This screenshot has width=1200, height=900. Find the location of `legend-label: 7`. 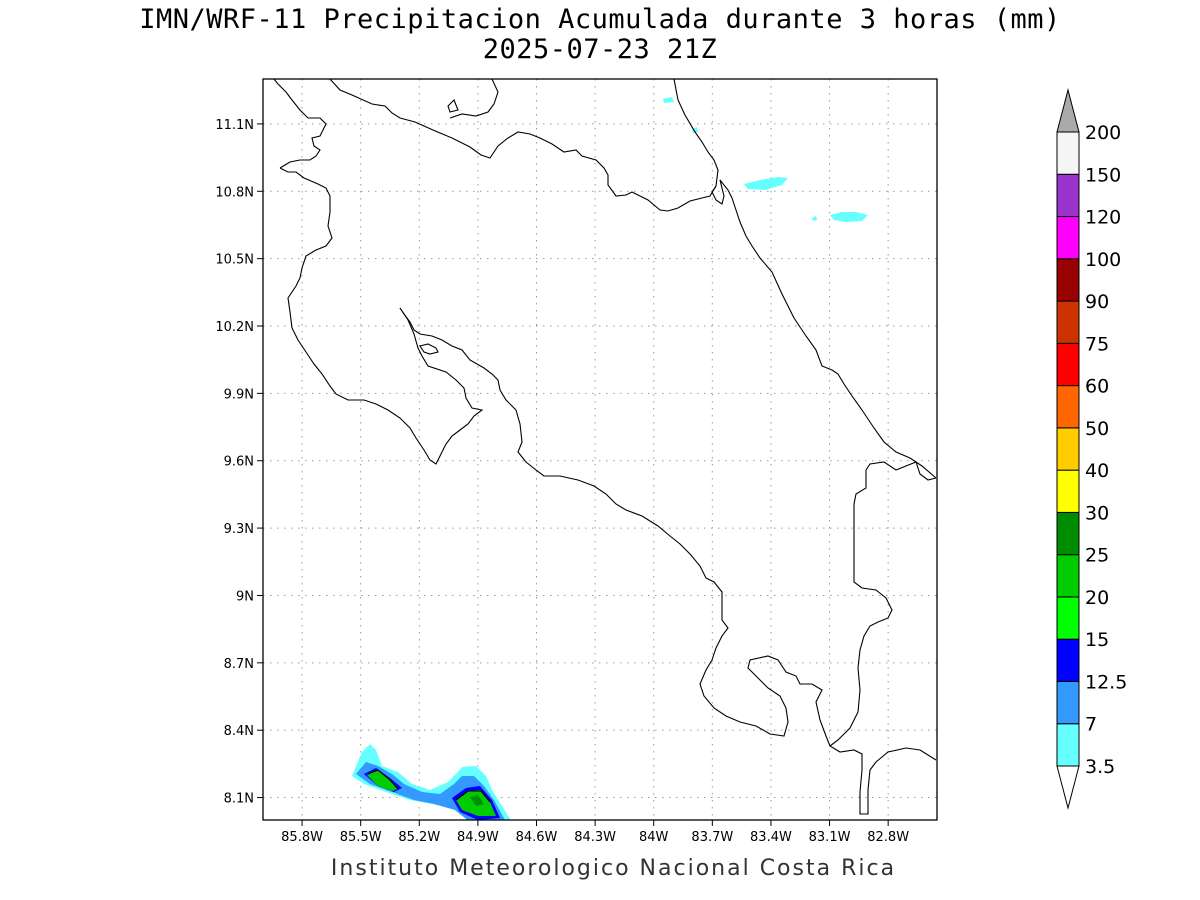

legend-label: 7 is located at coordinates (1091, 725).